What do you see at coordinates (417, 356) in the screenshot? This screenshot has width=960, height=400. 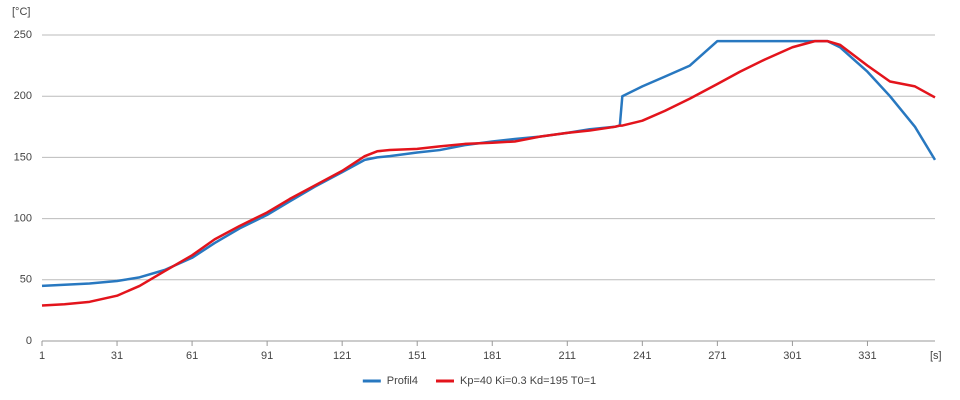 I see `x-tick-label: 151` at bounding box center [417, 356].